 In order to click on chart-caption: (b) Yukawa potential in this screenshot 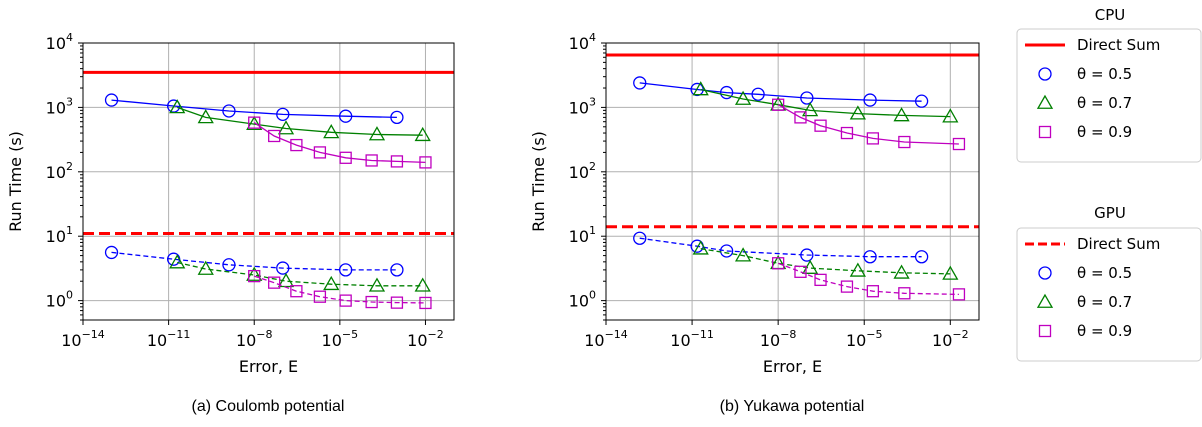, I will do `click(792, 406)`.